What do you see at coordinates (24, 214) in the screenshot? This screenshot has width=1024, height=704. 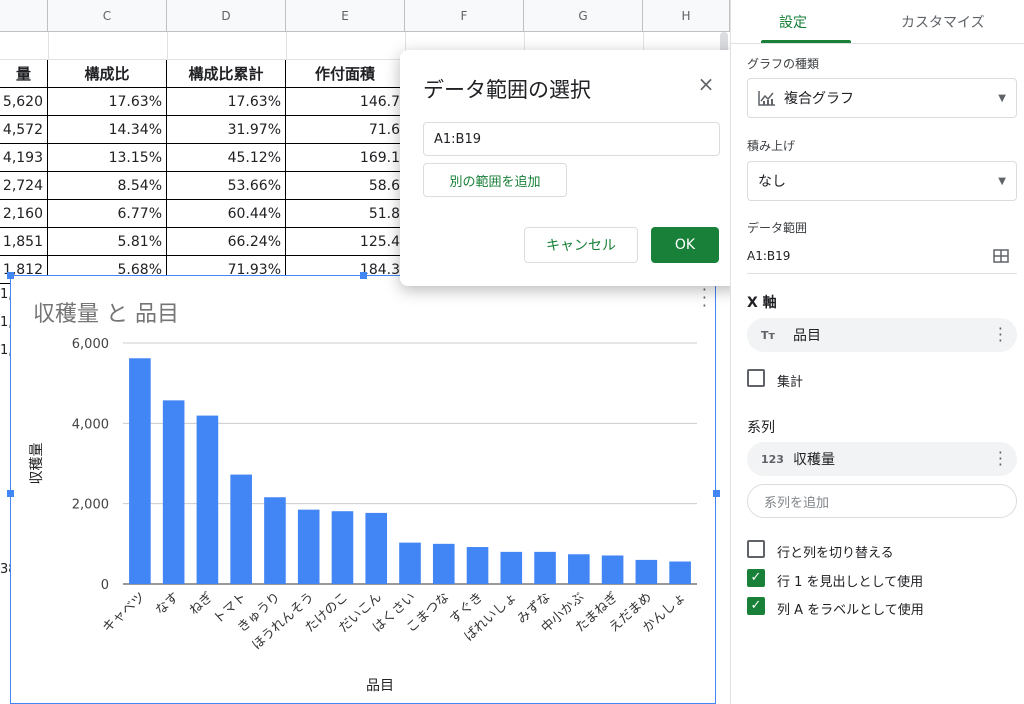 I see `table-cell: 2,160` at bounding box center [24, 214].